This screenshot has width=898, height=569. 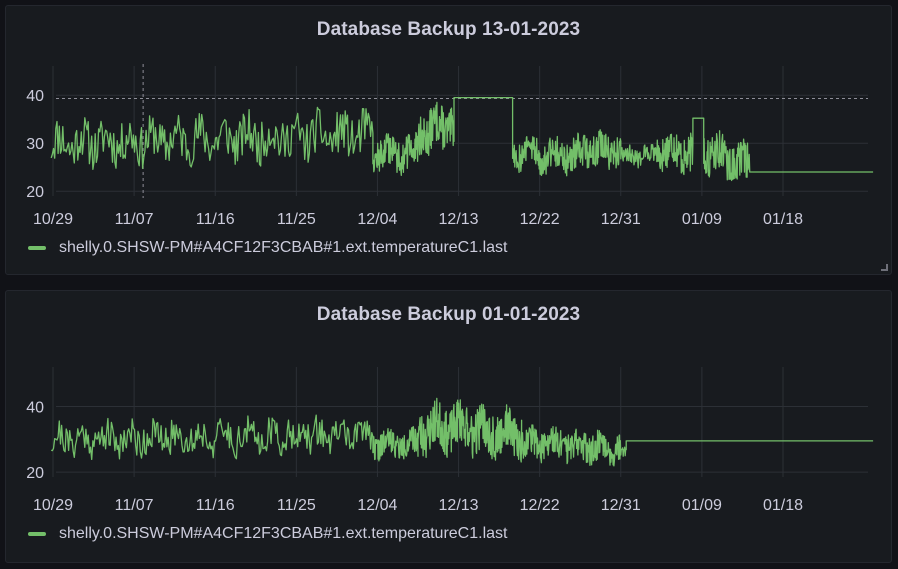 I want to click on resize-handle-icon, so click(x=884, y=267).